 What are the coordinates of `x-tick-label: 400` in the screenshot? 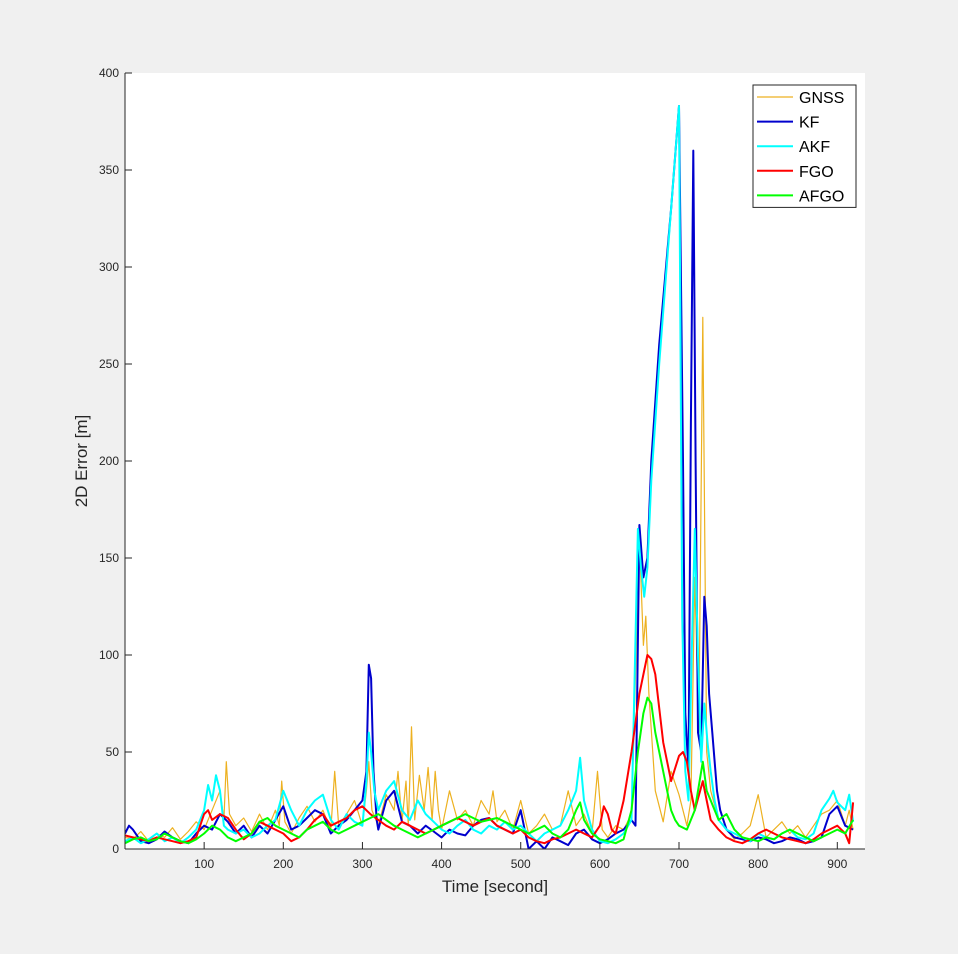 It's located at (442, 864).